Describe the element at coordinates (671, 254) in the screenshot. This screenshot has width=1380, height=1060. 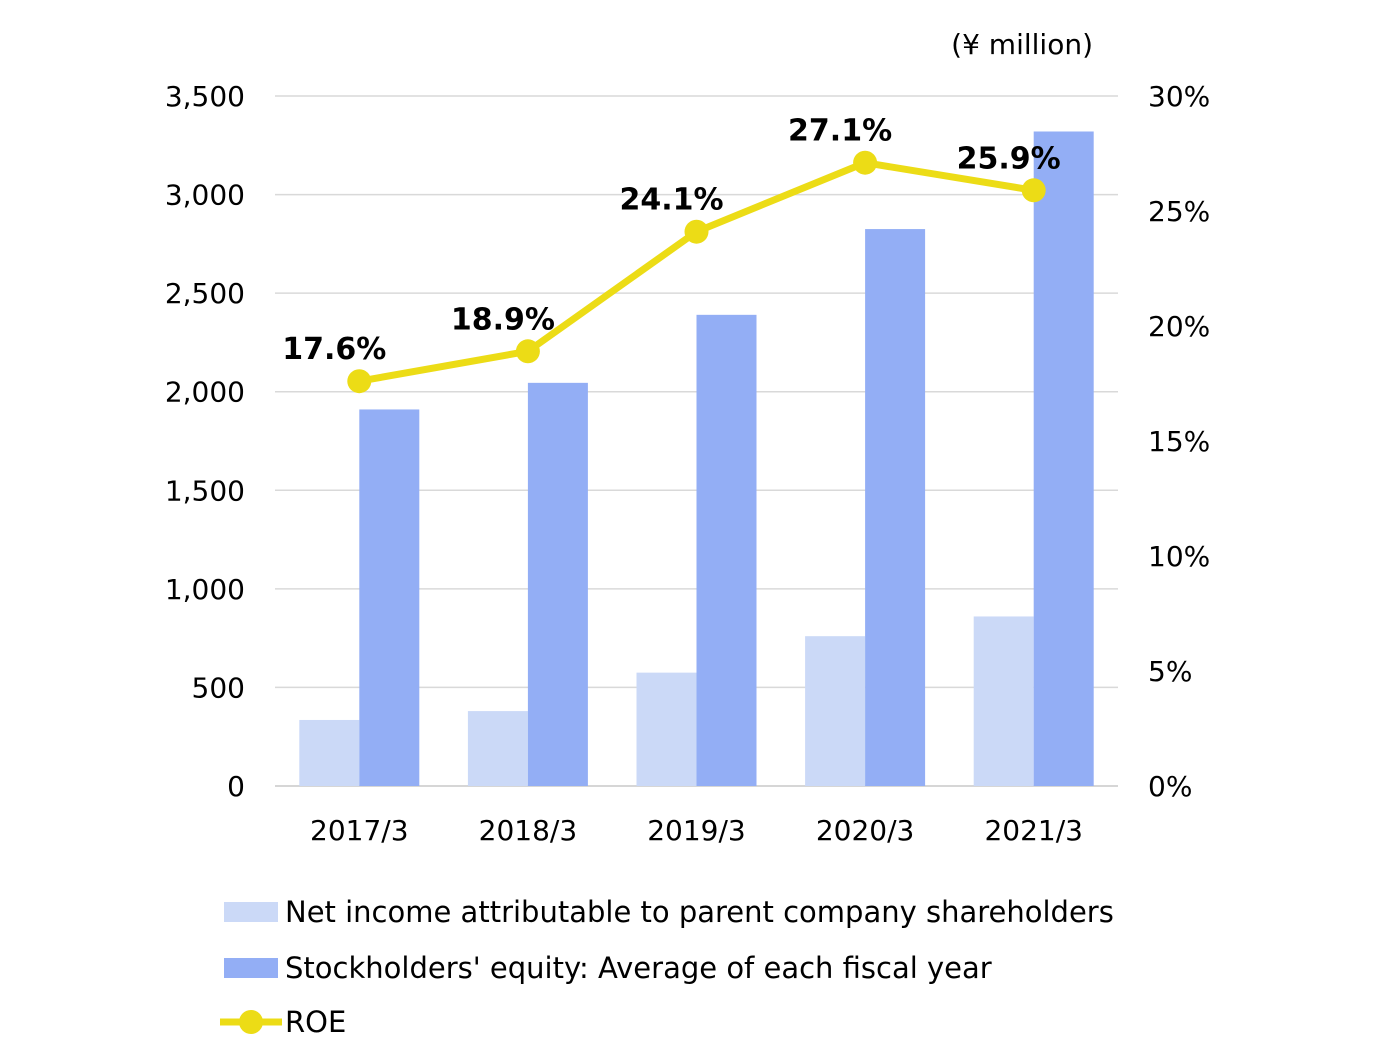
I see `roe-line: 17.6% 18.9% 24.1% 27.1% 25.9%` at that location.